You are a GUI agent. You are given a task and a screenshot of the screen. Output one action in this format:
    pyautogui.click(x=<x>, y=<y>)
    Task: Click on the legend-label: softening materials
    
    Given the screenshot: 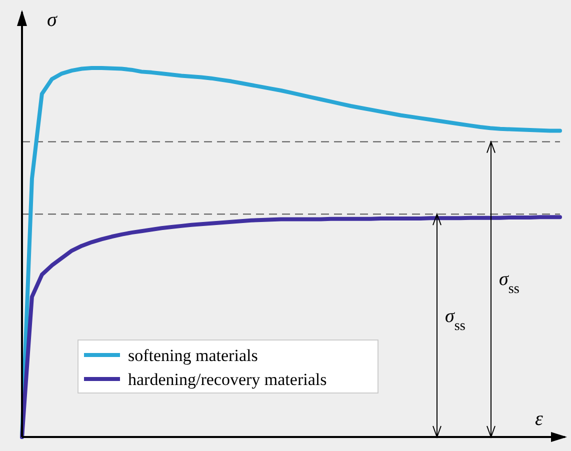 What is the action you would take?
    pyautogui.click(x=193, y=355)
    